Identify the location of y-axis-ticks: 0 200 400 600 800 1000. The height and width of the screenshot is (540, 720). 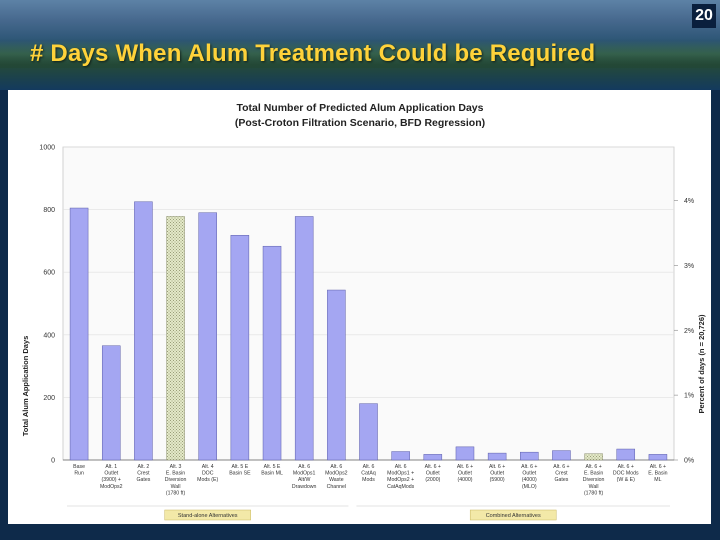
(47, 305).